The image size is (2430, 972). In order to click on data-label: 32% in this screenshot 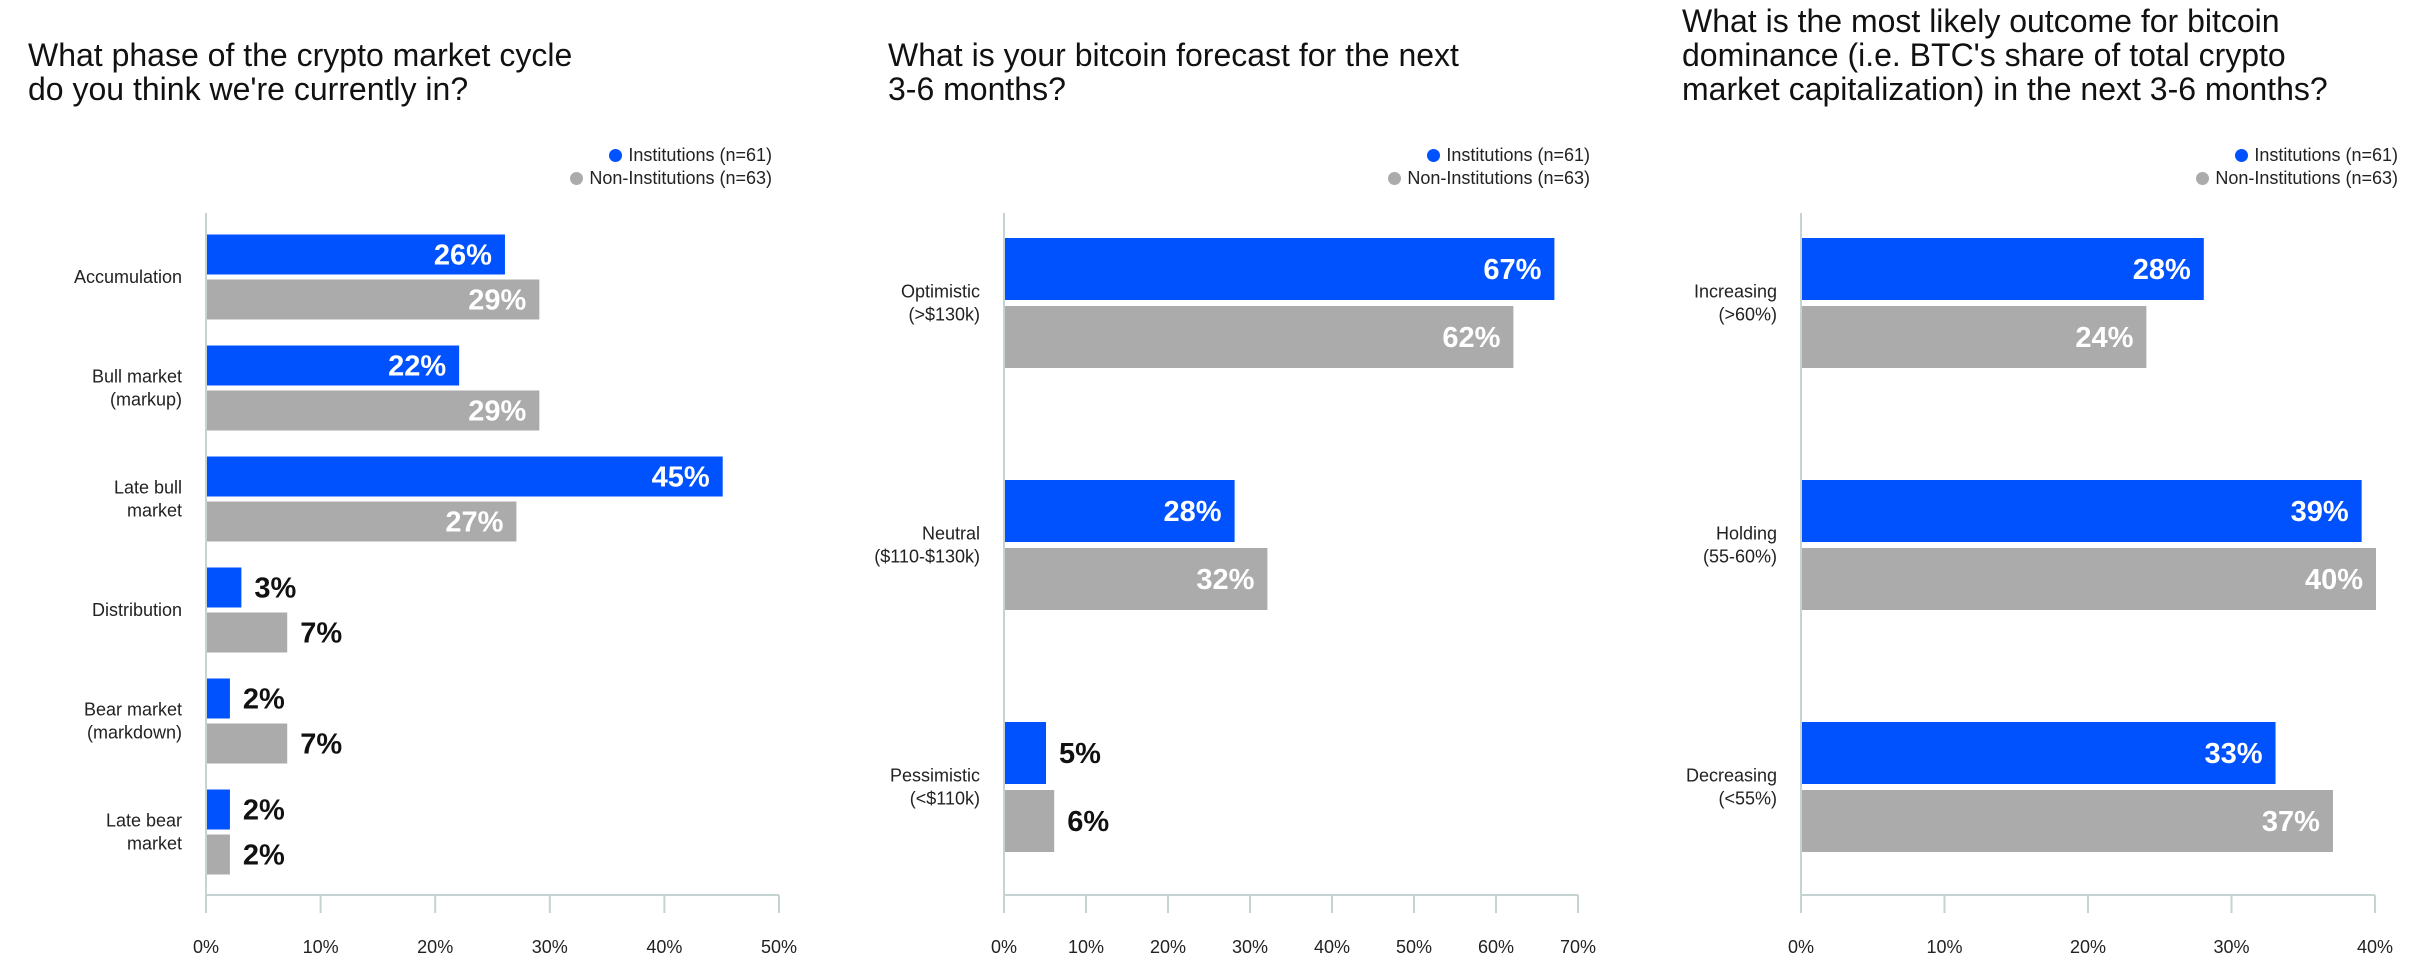, I will do `click(1225, 580)`.